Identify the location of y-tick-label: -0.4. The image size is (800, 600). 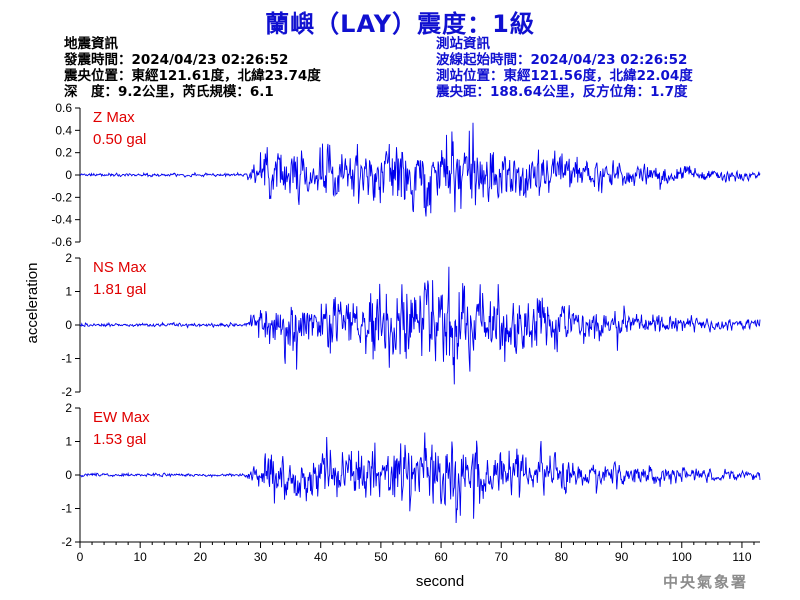
(61, 220).